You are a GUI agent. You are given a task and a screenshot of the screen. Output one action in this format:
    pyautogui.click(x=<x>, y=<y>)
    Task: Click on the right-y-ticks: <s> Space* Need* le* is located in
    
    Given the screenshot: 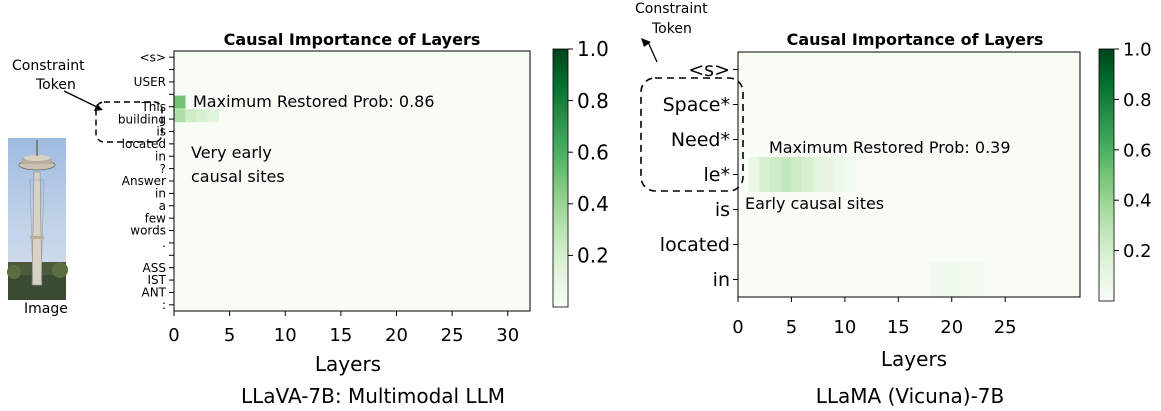 What is the action you would take?
    pyautogui.click(x=699, y=175)
    